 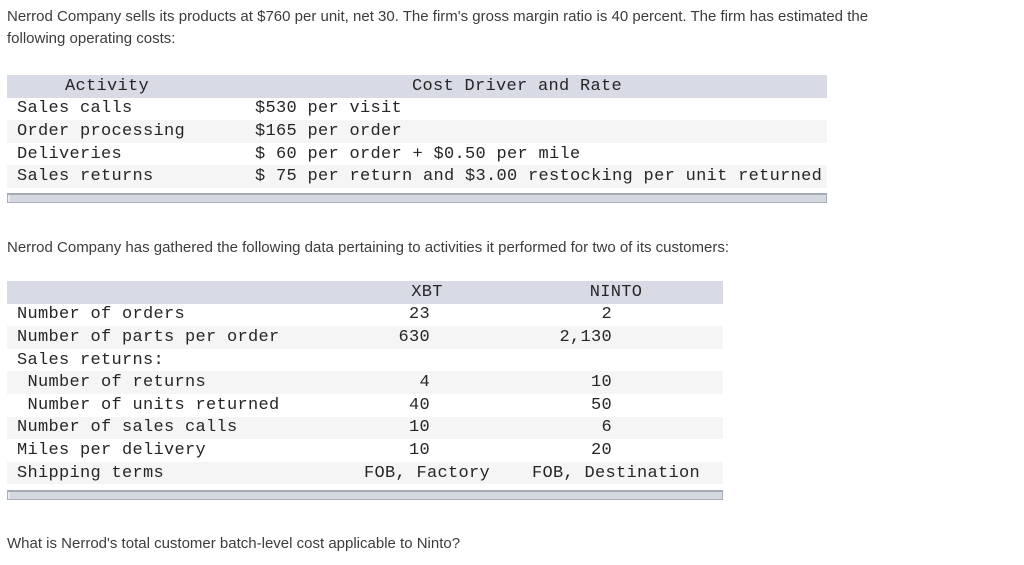 I want to click on activity-cell: Order processing, so click(x=101, y=131).